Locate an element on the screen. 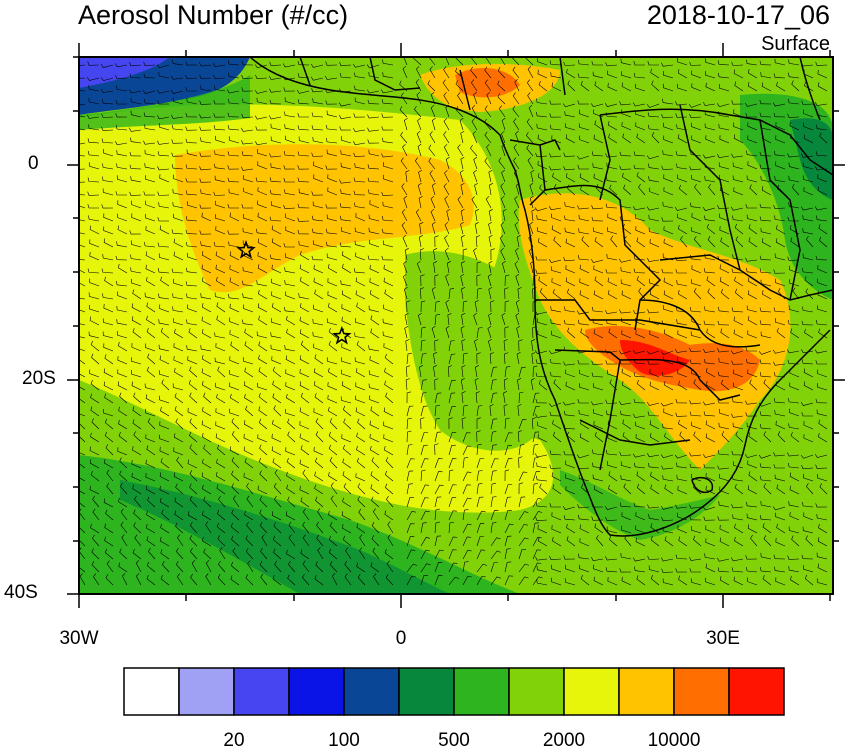 The width and height of the screenshot is (850, 752). colorbar-label: 20 is located at coordinates (234, 740).